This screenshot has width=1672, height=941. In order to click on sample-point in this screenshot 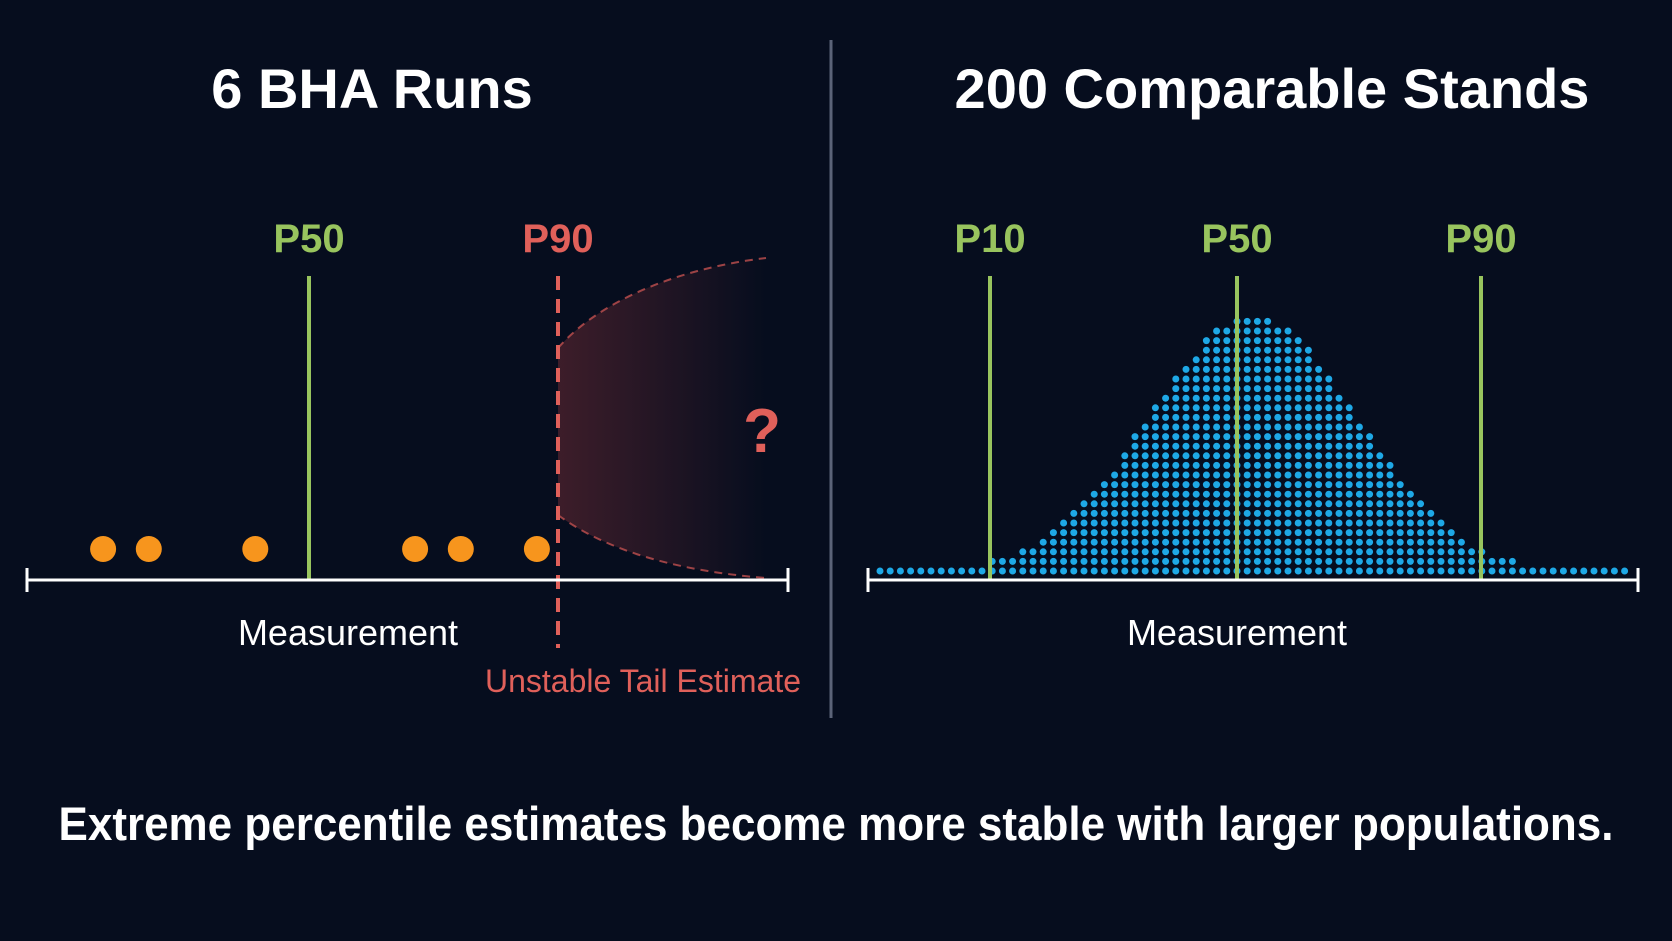, I will do `click(460, 549)`.